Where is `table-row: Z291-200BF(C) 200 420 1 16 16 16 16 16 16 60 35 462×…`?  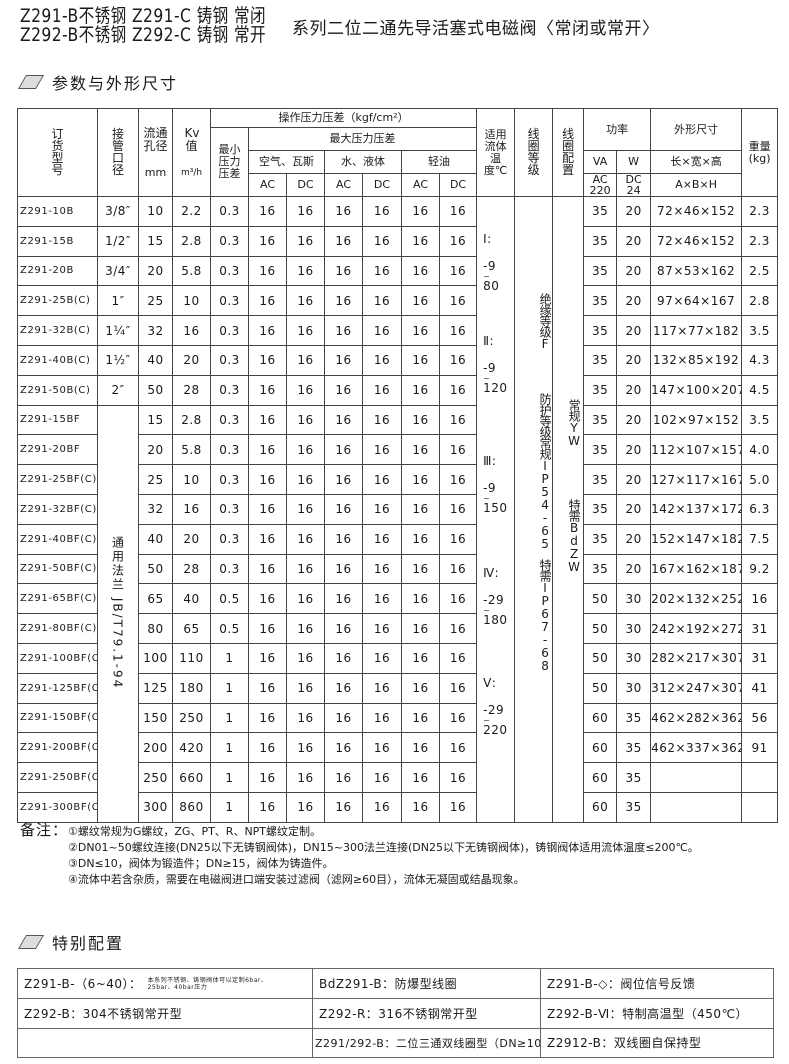
table-row: Z291-200BF(C) 200 420 1 16 16 16 16 16 16 60 35 462×… is located at coordinates (398, 748).